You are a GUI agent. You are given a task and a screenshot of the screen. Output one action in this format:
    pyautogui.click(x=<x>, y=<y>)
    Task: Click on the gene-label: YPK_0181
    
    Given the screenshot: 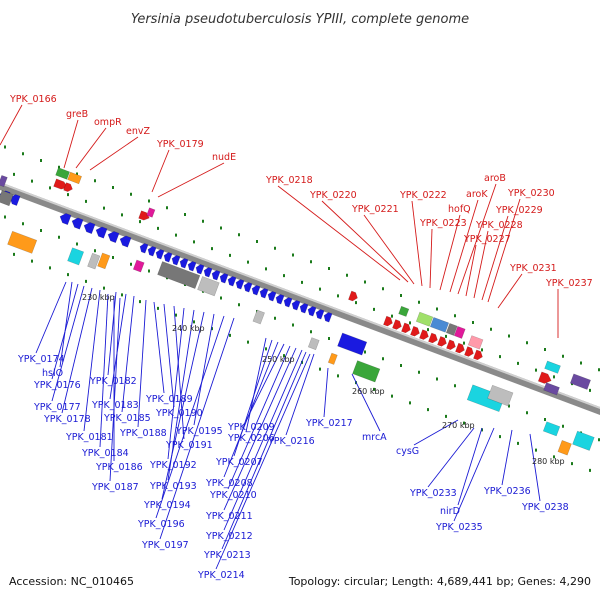 What is the action you would take?
    pyautogui.click(x=89, y=437)
    